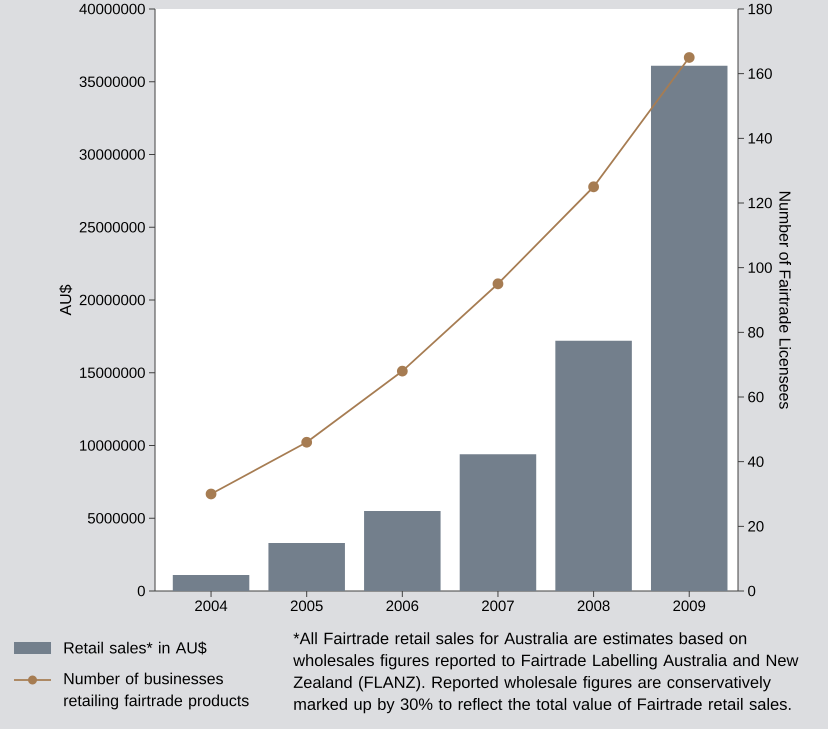 This screenshot has height=729, width=828. What do you see at coordinates (760, 203) in the screenshot?
I see `y2-tick-label: 120` at bounding box center [760, 203].